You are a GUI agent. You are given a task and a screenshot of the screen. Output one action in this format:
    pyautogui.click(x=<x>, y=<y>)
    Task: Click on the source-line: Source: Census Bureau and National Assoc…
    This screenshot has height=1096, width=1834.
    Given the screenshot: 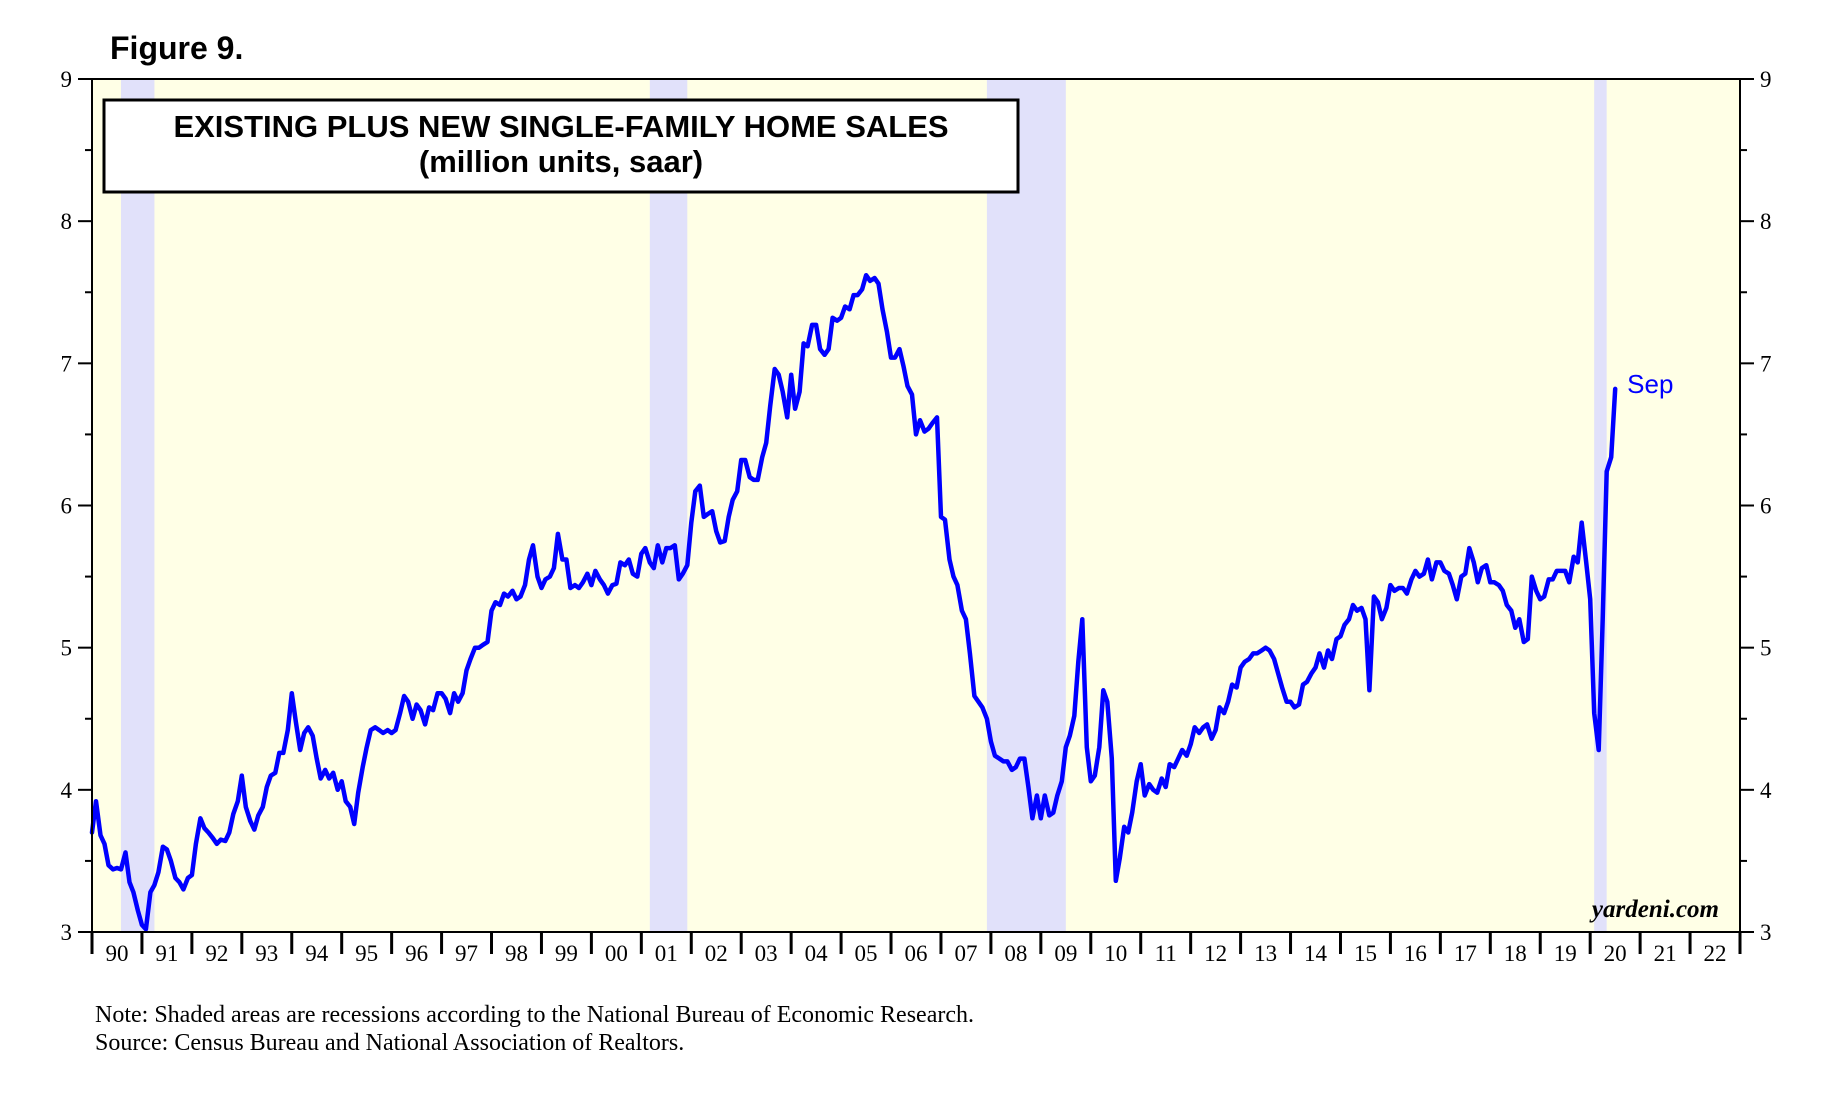 What is the action you would take?
    pyautogui.click(x=389, y=1043)
    